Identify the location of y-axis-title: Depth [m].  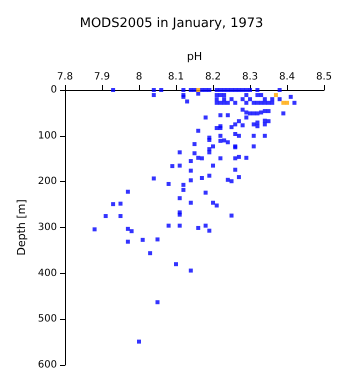
(21, 227).